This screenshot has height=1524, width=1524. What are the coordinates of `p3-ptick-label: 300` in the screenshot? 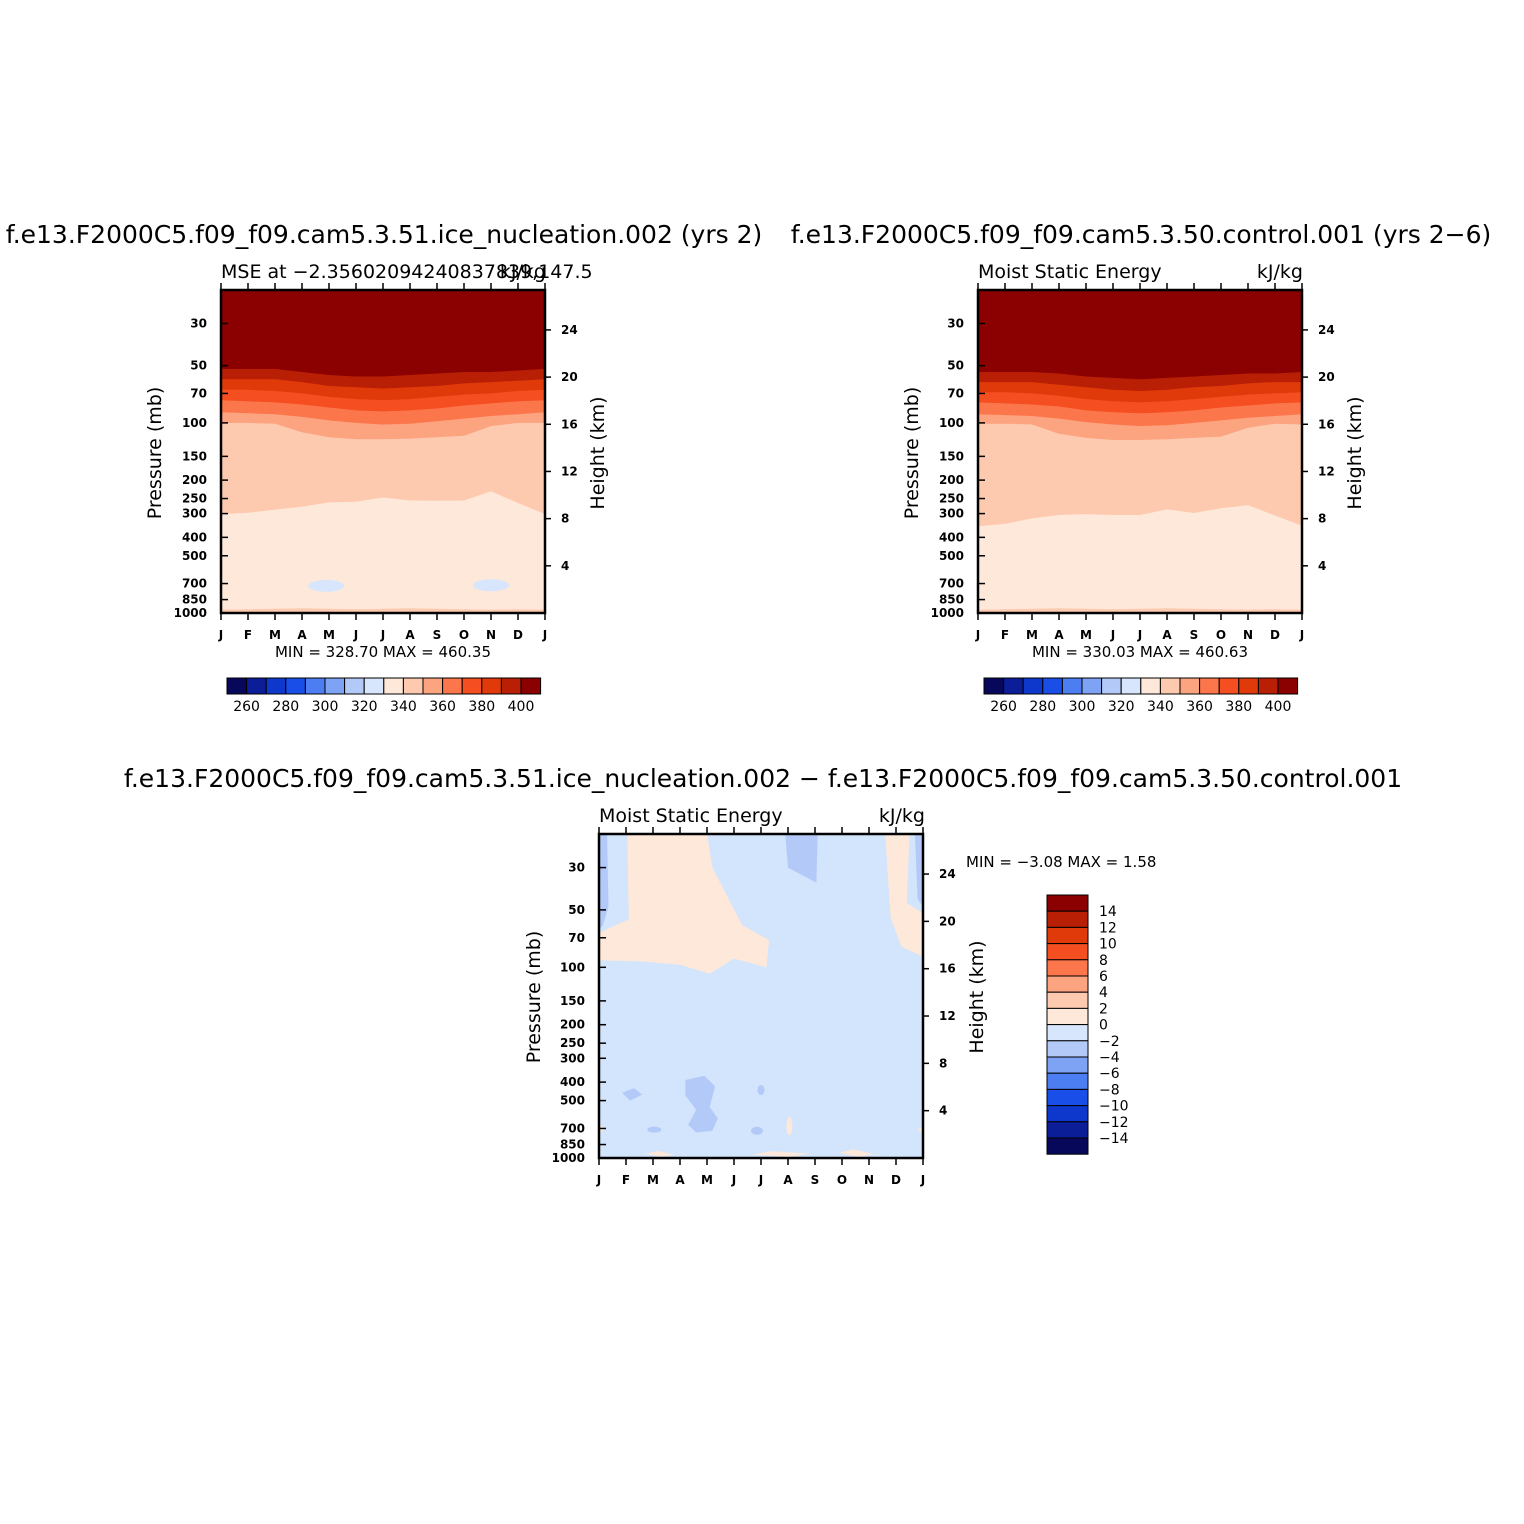 It's located at (572, 1058).